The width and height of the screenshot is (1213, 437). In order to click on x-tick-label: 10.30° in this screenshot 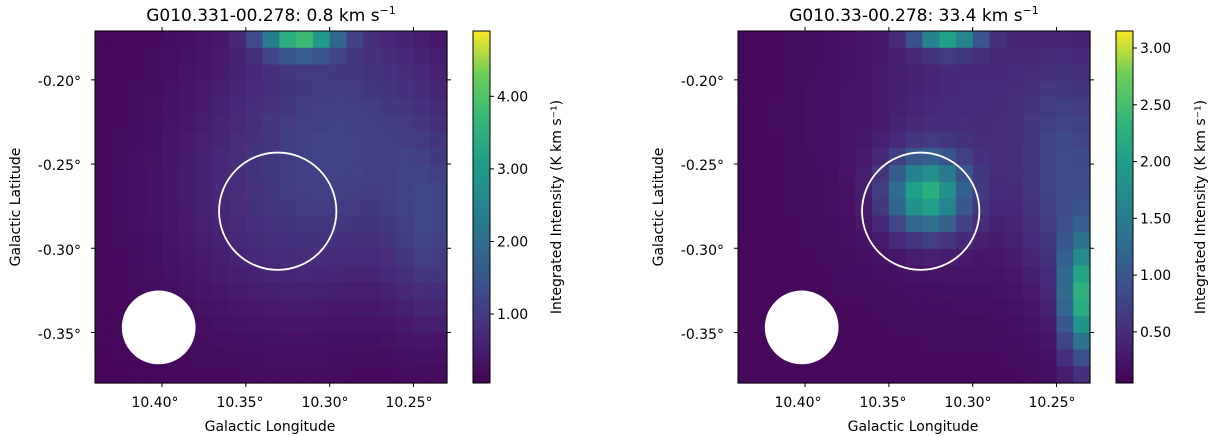, I will do `click(967, 403)`.